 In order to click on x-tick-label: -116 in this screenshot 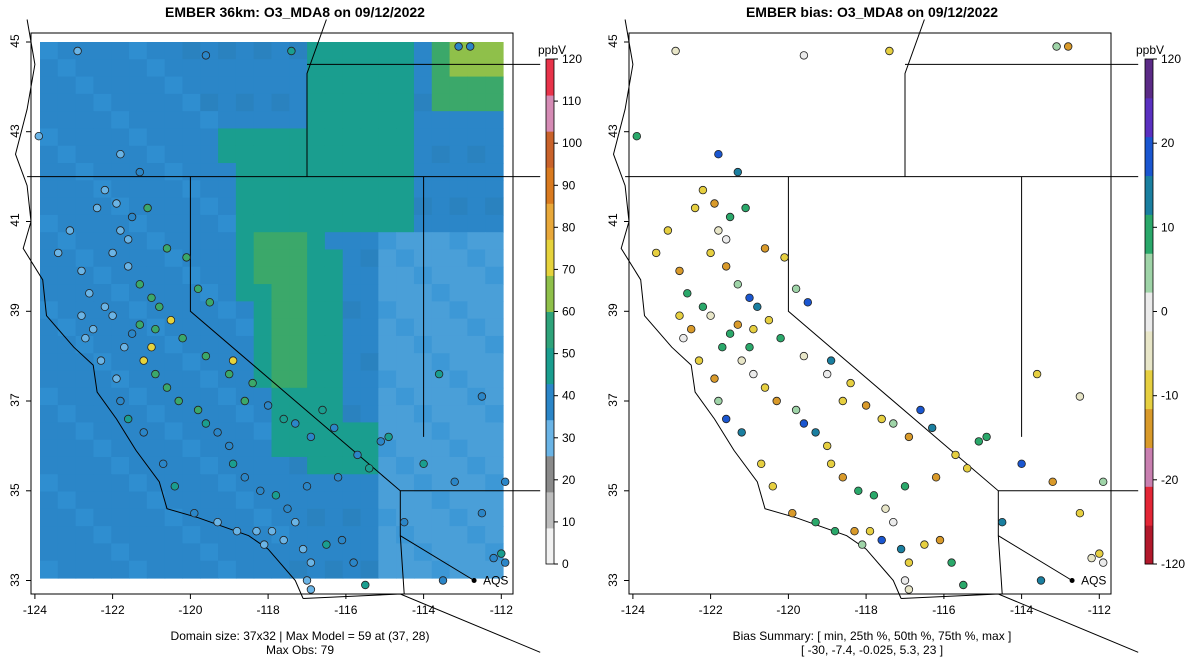, I will do `click(944, 610)`.